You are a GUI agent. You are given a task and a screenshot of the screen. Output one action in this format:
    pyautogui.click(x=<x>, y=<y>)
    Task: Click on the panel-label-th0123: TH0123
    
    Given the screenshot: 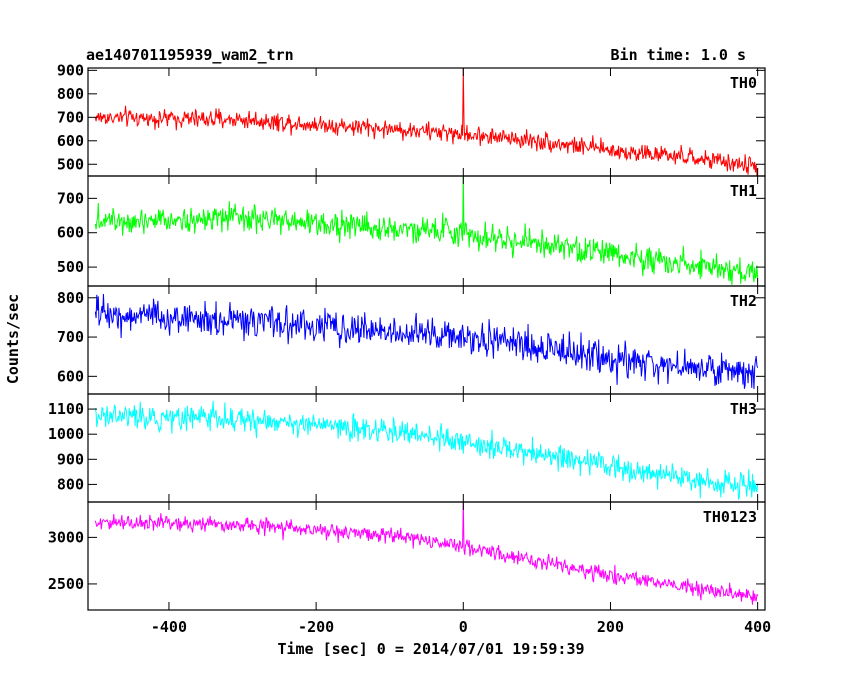 What is the action you would take?
    pyautogui.click(x=730, y=517)
    